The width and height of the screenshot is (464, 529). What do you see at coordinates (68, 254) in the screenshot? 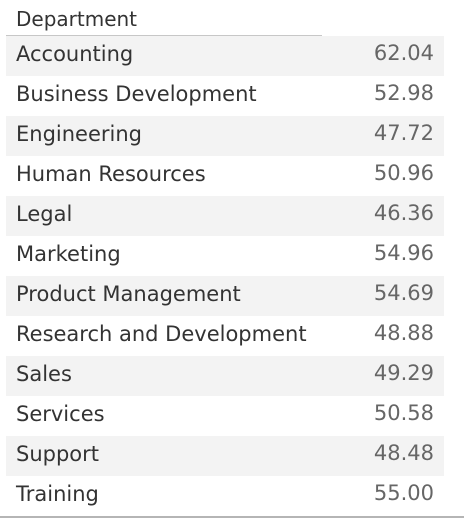
I see `department-name-cell: Marketing` at bounding box center [68, 254].